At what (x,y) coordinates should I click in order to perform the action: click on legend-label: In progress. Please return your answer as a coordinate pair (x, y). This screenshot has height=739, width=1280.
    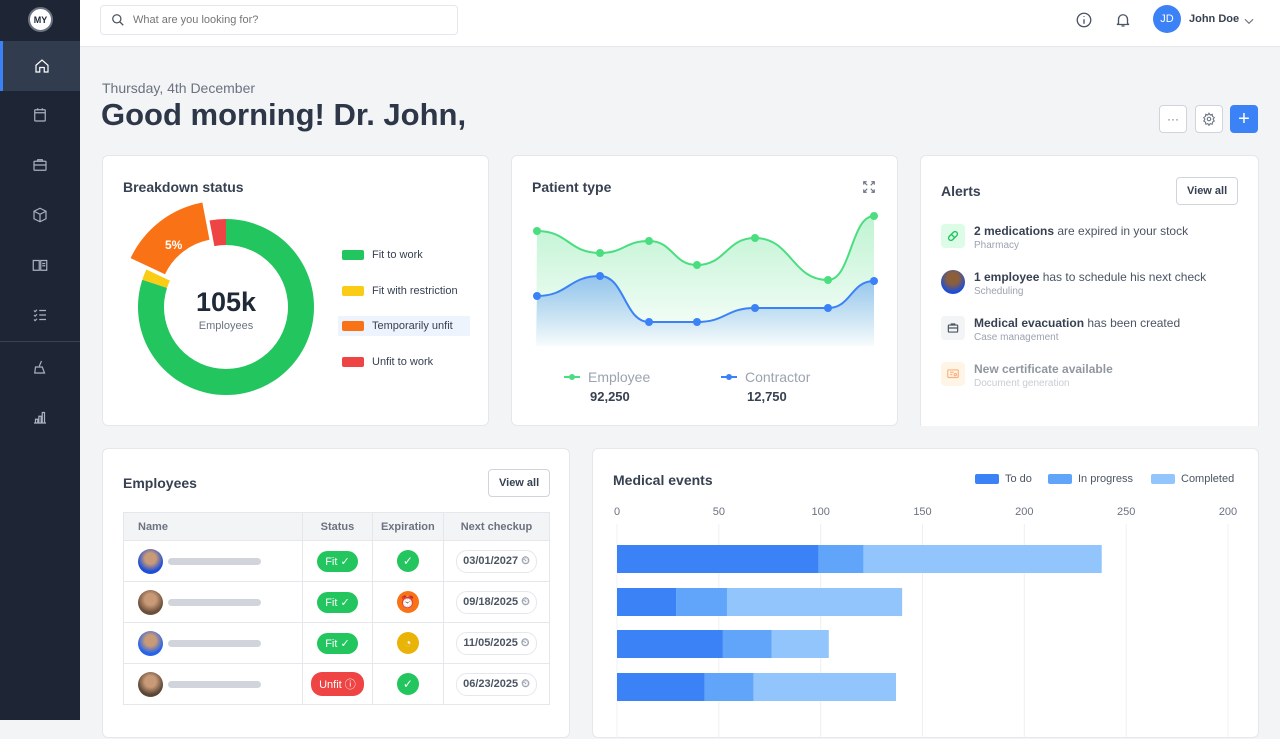
    Looking at the image, I should click on (1106, 479).